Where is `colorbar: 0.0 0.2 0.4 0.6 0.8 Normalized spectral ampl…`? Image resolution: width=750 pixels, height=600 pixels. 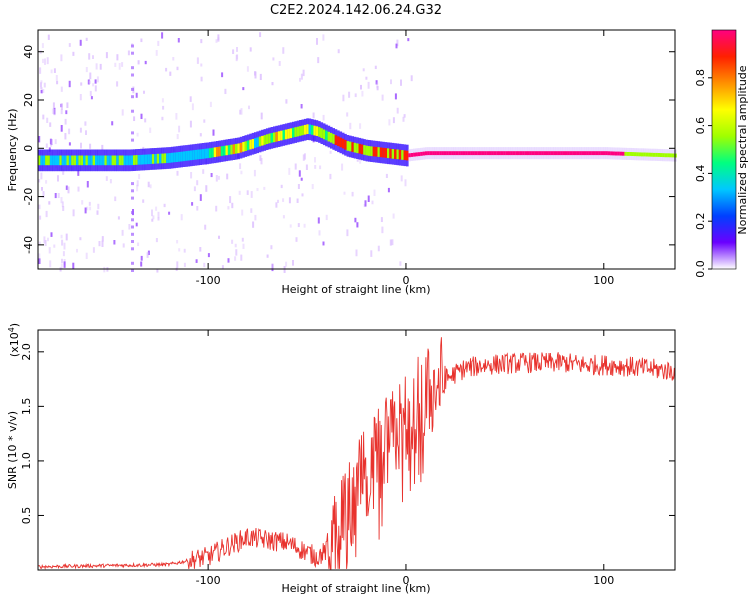 colorbar: 0.0 0.2 0.4 0.6 0.8 Normalized spectral ampl… is located at coordinates (721, 153).